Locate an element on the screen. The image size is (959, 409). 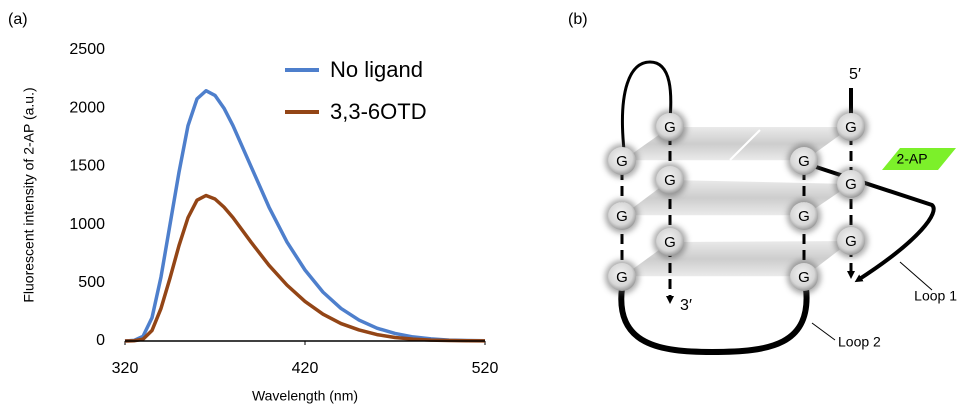
plane-edge is located at coordinates (745, 145).